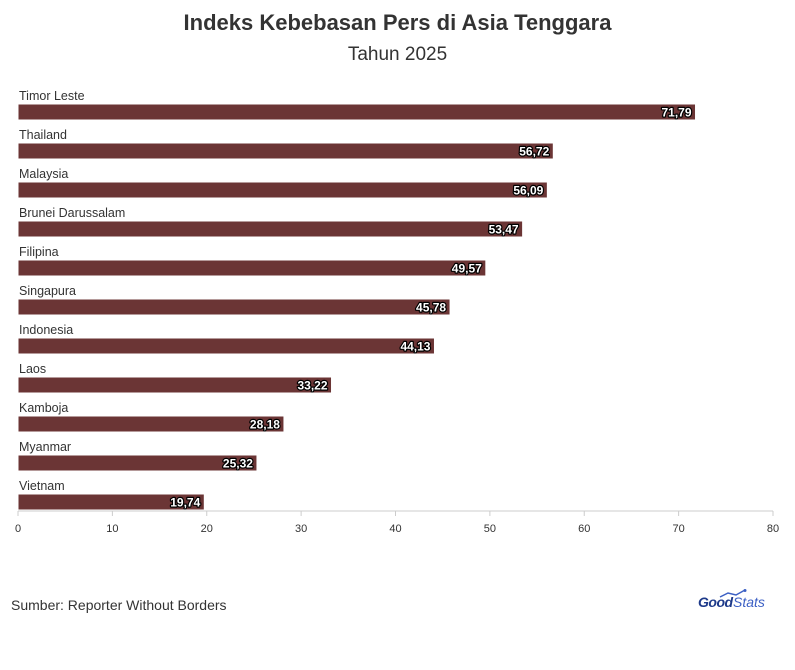  Describe the element at coordinates (238, 464) in the screenshot. I see `value-label: 25,32` at that location.